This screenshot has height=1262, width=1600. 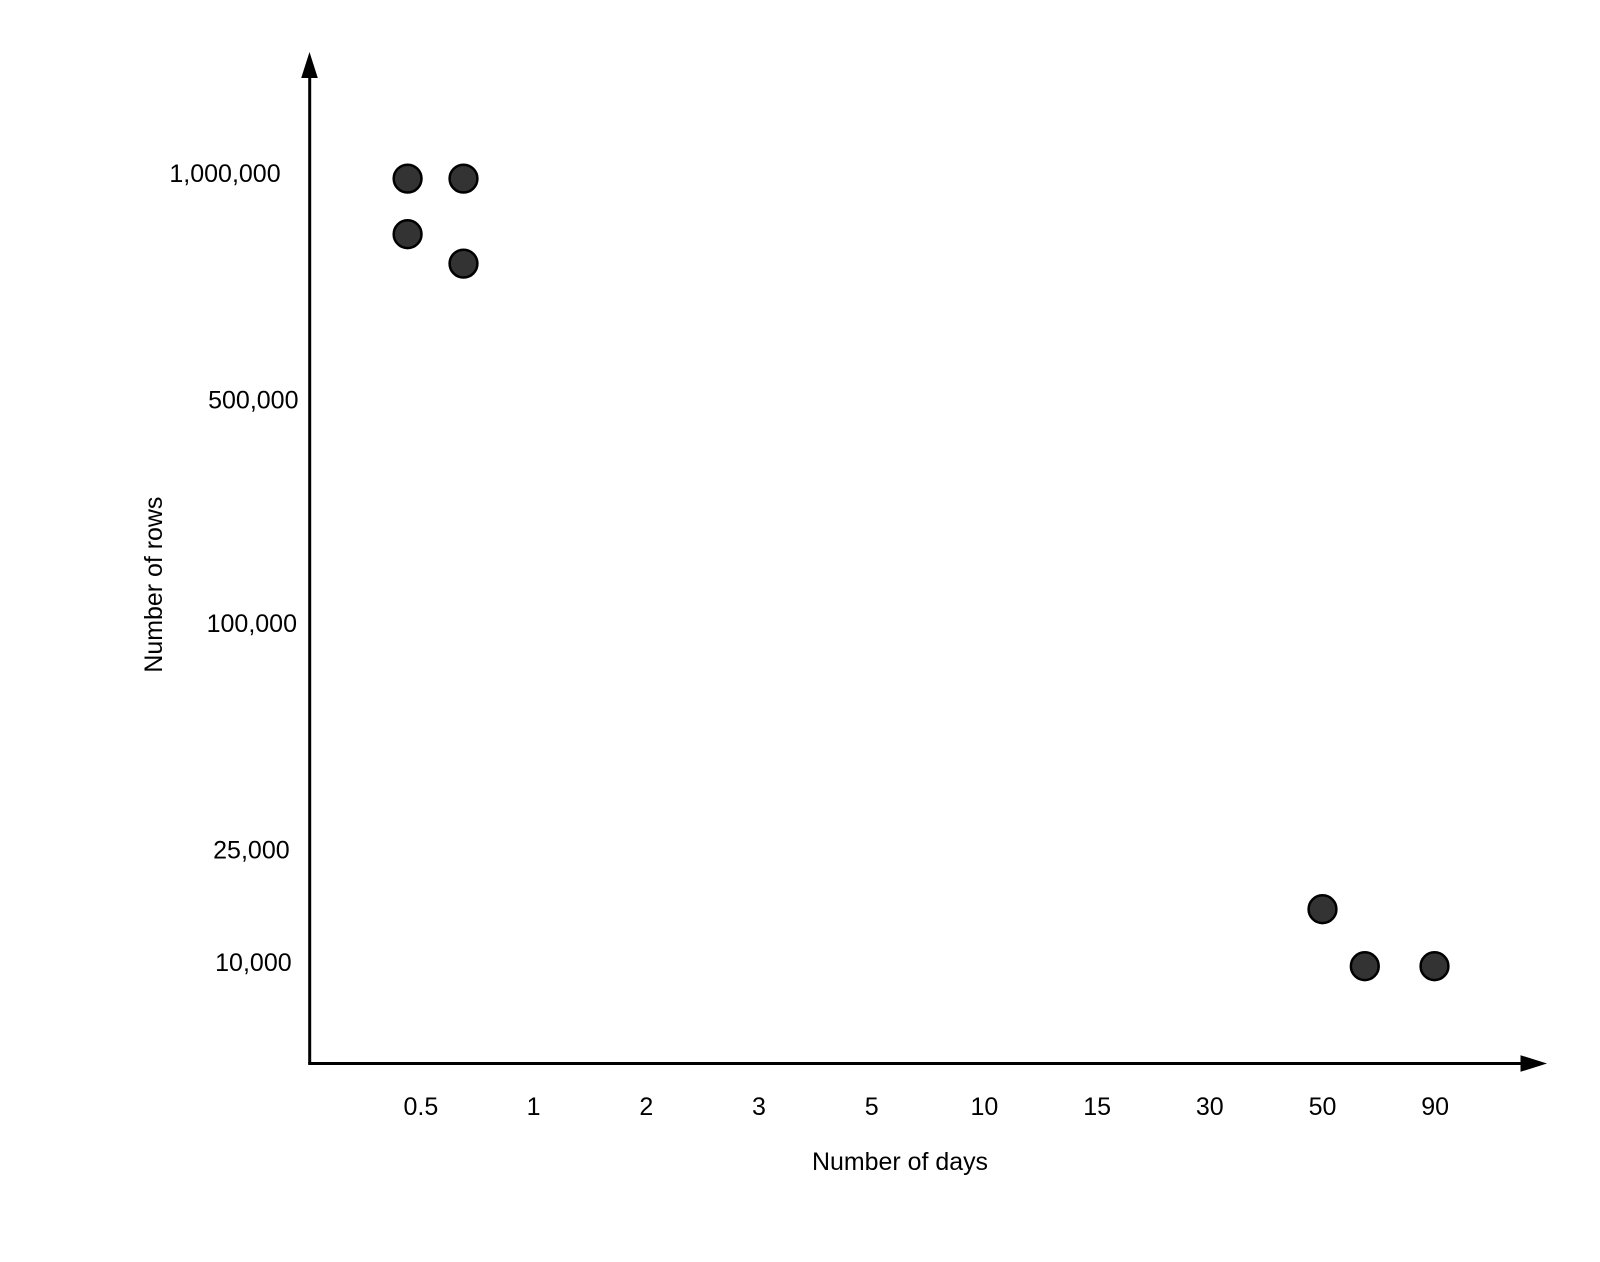 I want to click on svg-text: 15, so click(x=1097, y=1107).